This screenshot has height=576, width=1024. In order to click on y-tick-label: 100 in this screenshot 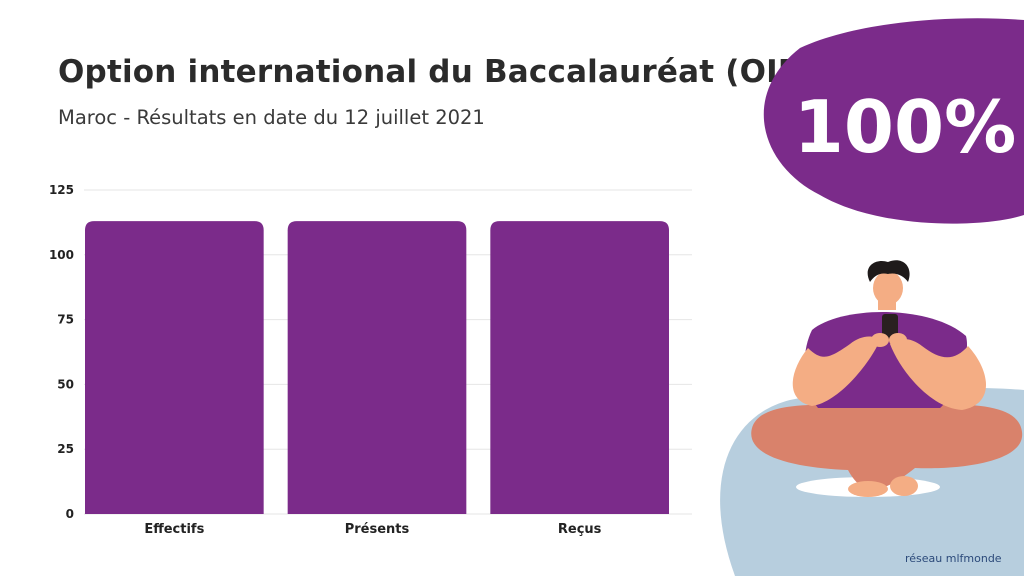, I will do `click(61, 255)`.